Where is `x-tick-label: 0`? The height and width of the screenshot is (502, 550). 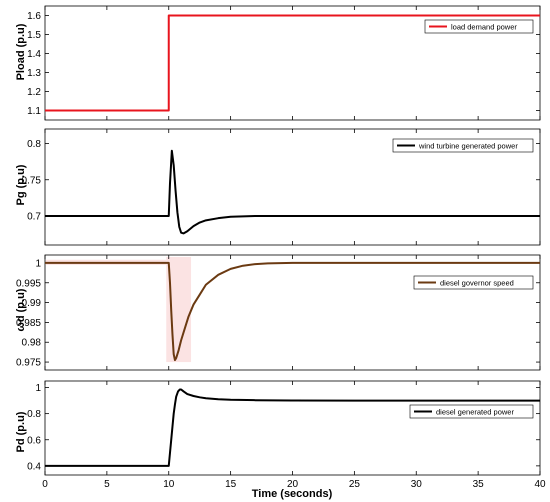 x-tick-label: 0 is located at coordinates (45, 484).